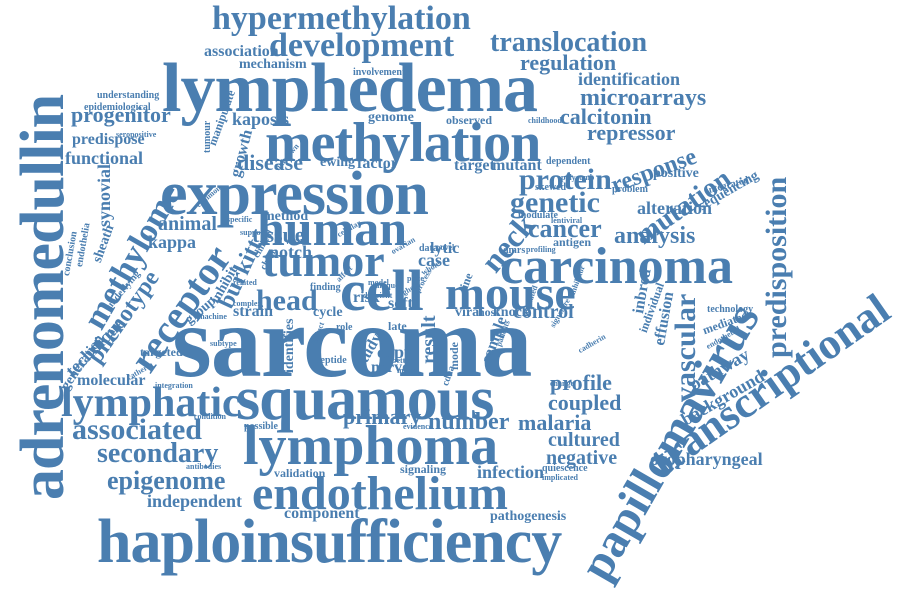 Image resolution: width=900 pixels, height=593 pixels. I want to click on word-late: late, so click(397, 326).